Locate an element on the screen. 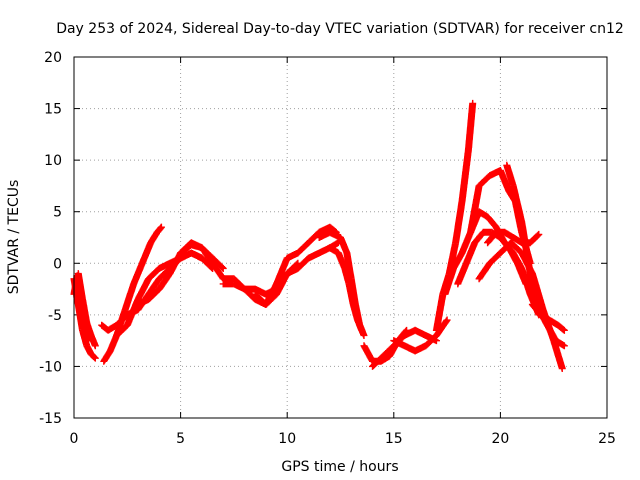 The image size is (640, 480). y-tick-label: 20 is located at coordinates (53, 58).